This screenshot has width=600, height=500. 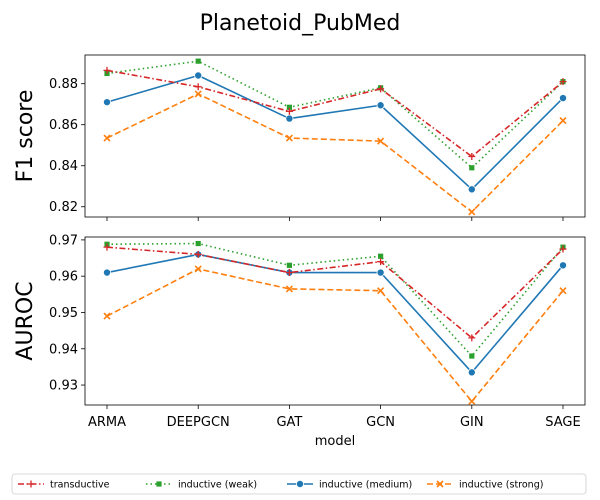 I want to click on legend-inductive-medium-marker, so click(x=299, y=483).